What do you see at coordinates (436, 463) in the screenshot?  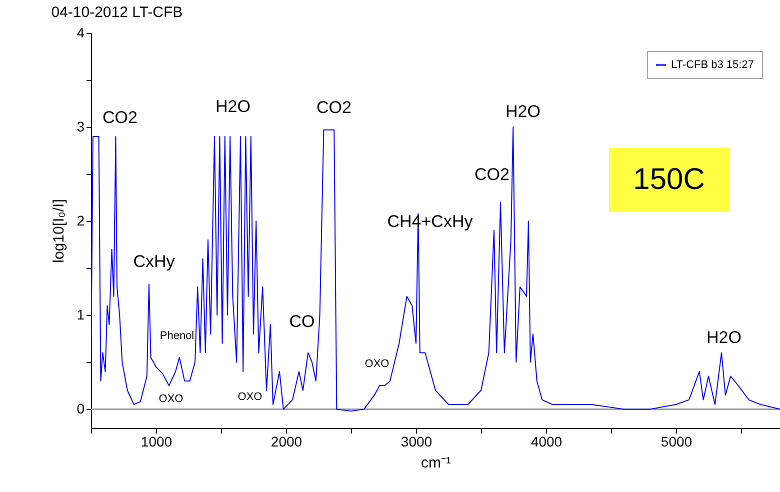 I see `x-axis-title: cm⁻¹` at bounding box center [436, 463].